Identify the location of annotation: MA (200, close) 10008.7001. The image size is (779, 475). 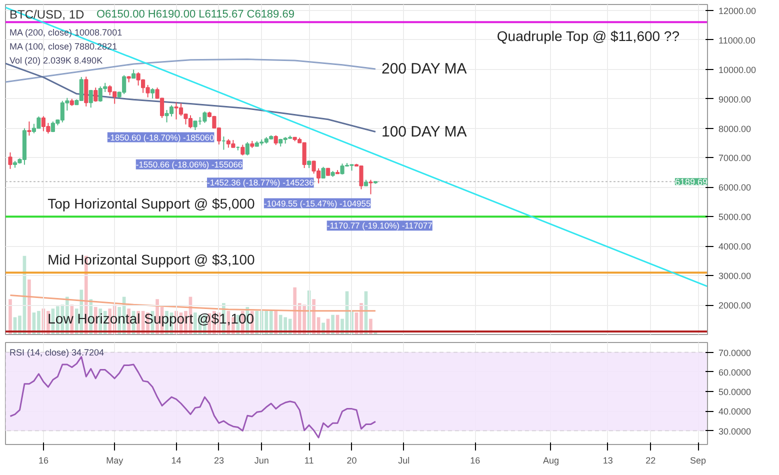
(66, 33).